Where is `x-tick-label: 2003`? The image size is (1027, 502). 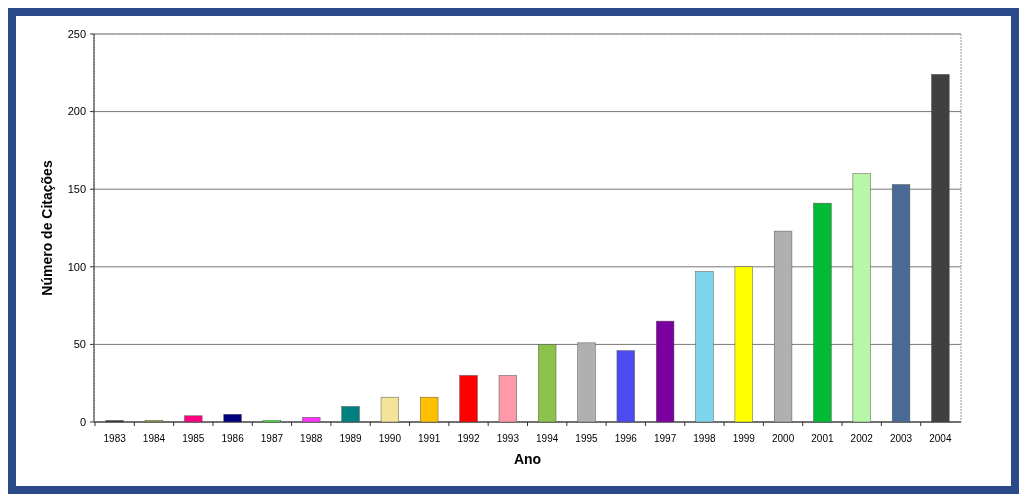
x-tick-label: 2003 is located at coordinates (901, 438).